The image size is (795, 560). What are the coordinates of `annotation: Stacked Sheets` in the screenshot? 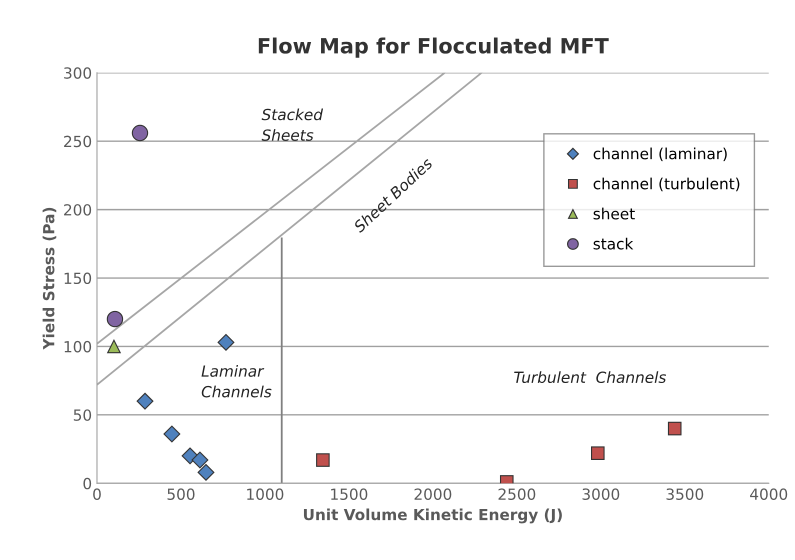 It's located at (293, 124).